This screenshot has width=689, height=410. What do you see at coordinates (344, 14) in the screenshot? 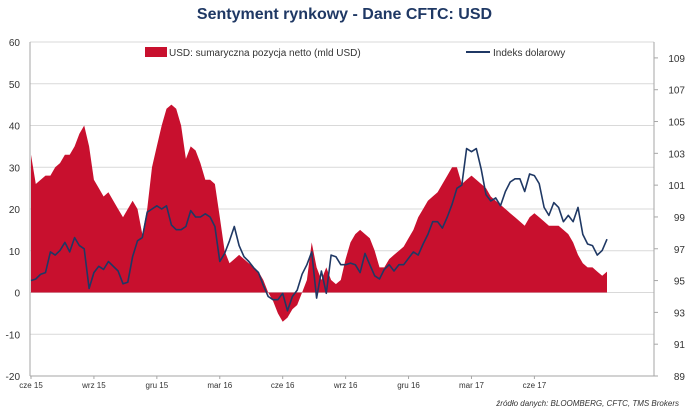
I see `chart-title: Sentyment rynkowy - Dane CFTC: USD` at bounding box center [344, 14].